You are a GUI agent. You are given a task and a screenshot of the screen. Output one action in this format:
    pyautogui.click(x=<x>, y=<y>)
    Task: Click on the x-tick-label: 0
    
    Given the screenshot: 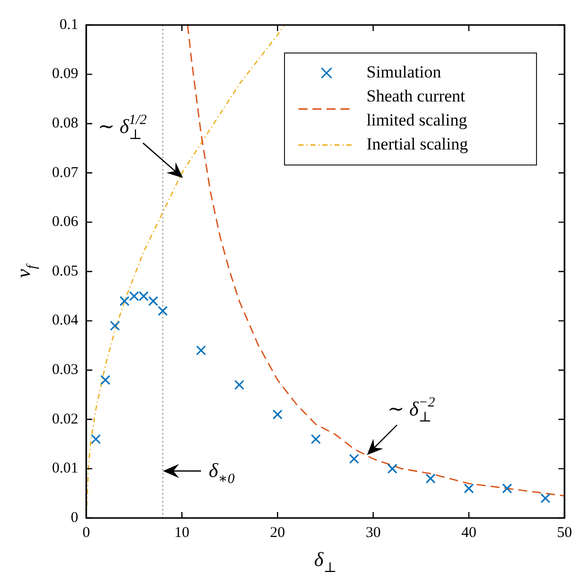 What is the action you would take?
    pyautogui.click(x=86, y=532)
    